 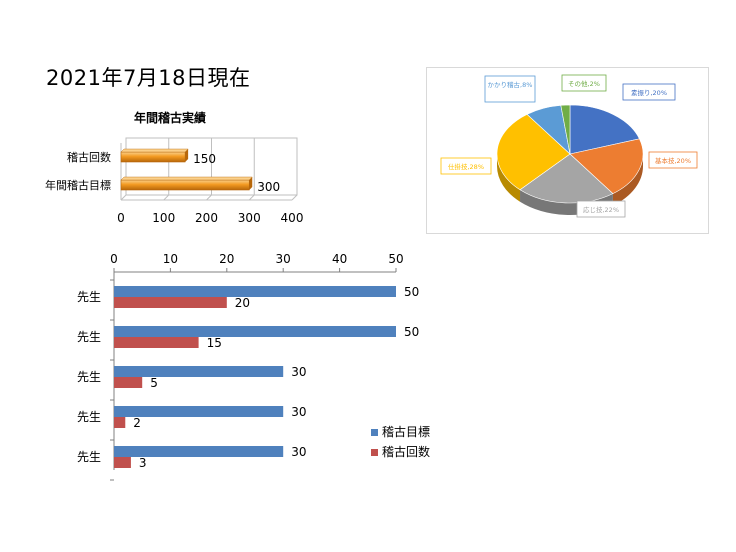 What do you see at coordinates (89, 157) in the screenshot?
I see `category-label: 稽古回数` at bounding box center [89, 157].